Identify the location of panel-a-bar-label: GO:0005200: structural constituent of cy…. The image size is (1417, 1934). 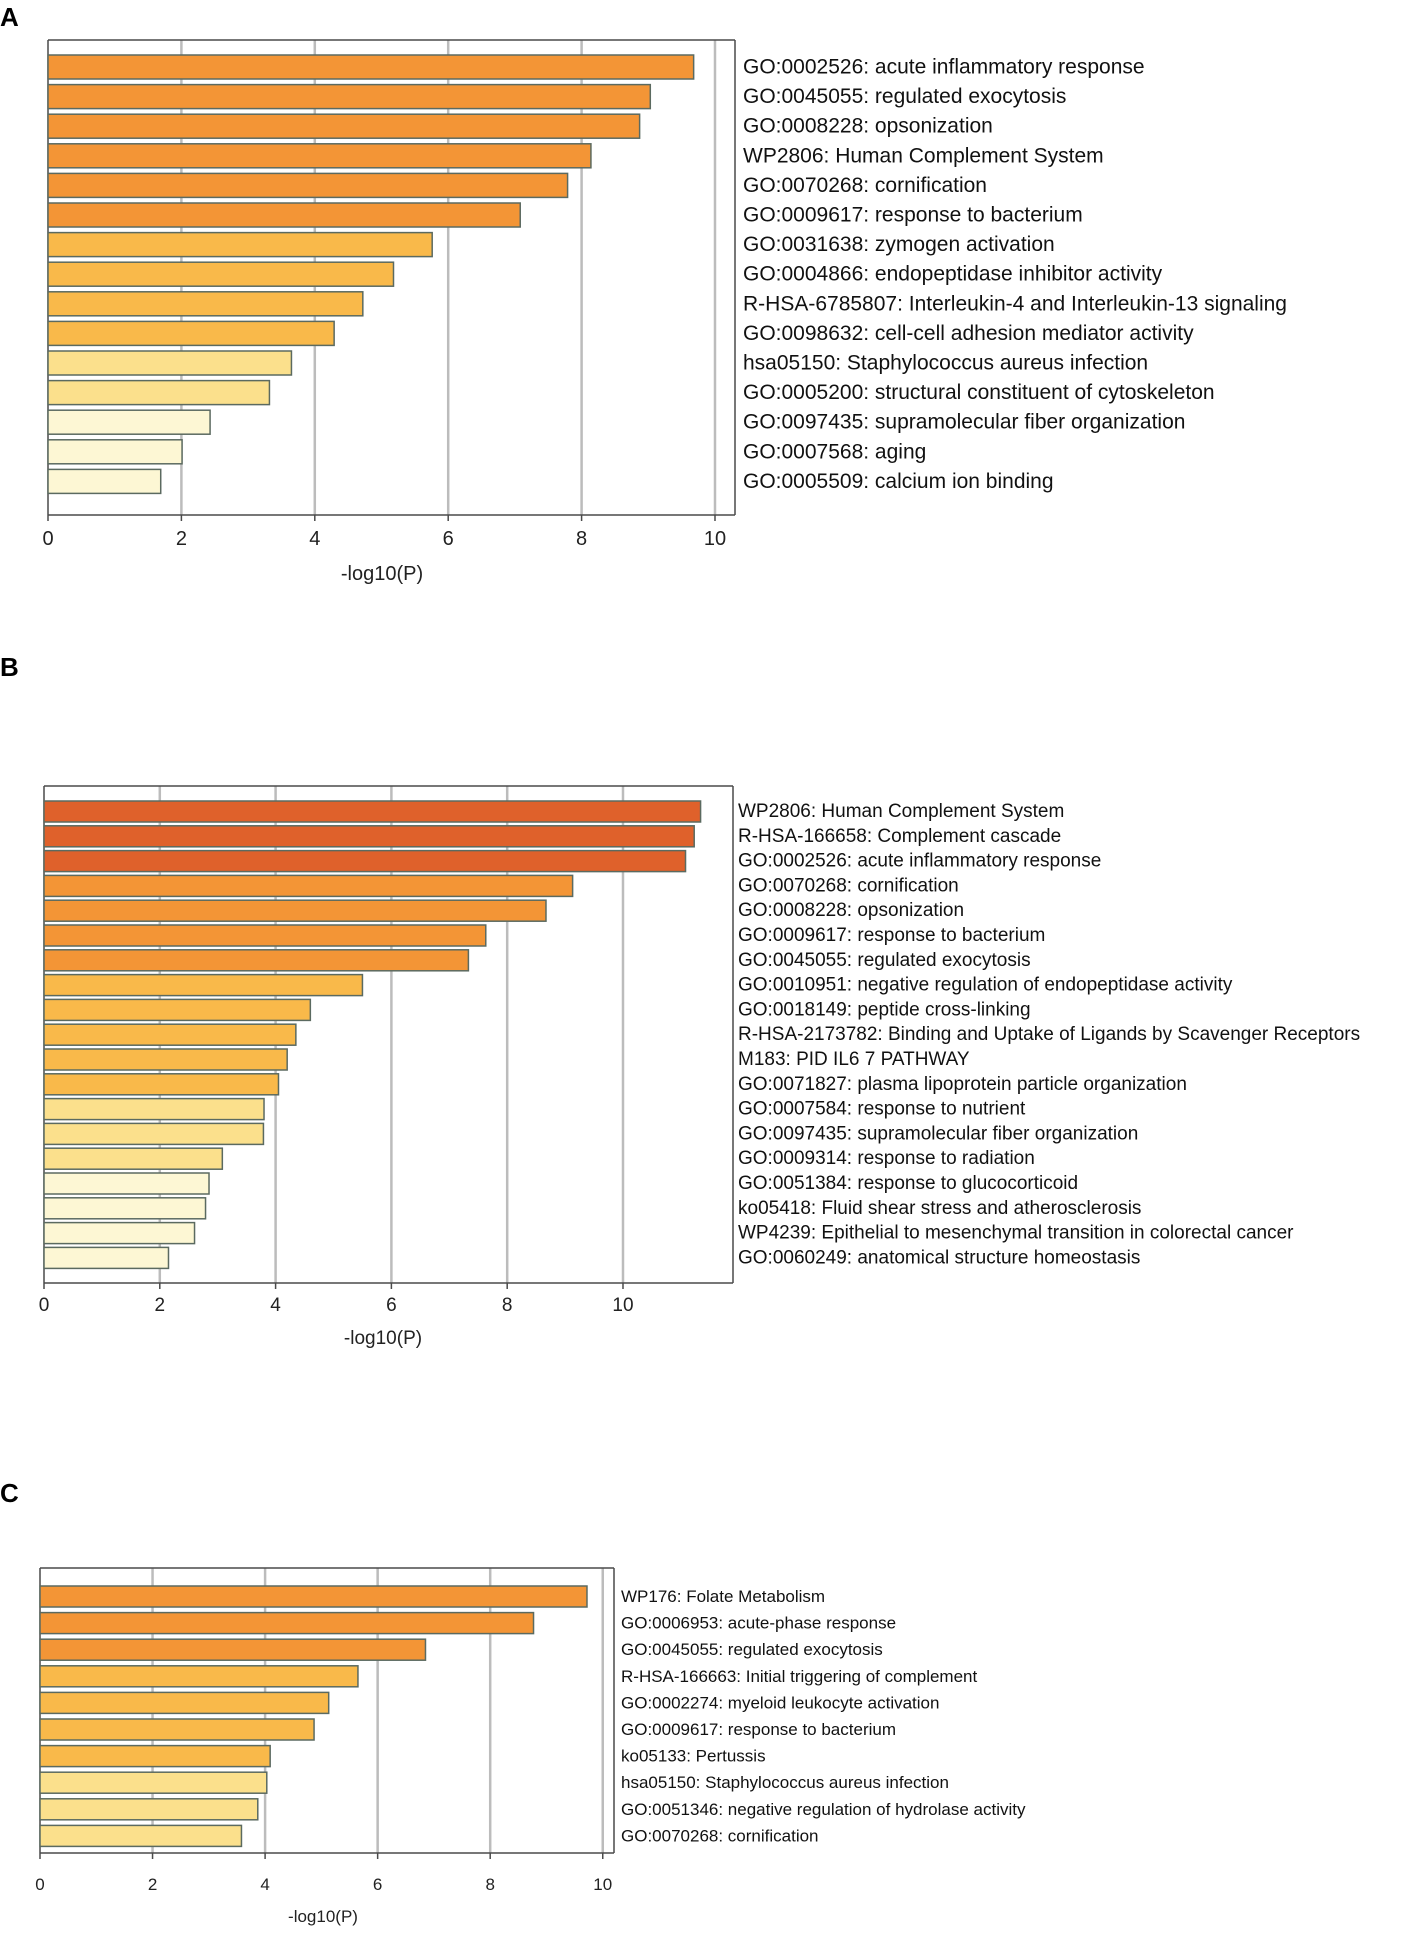
(979, 392).